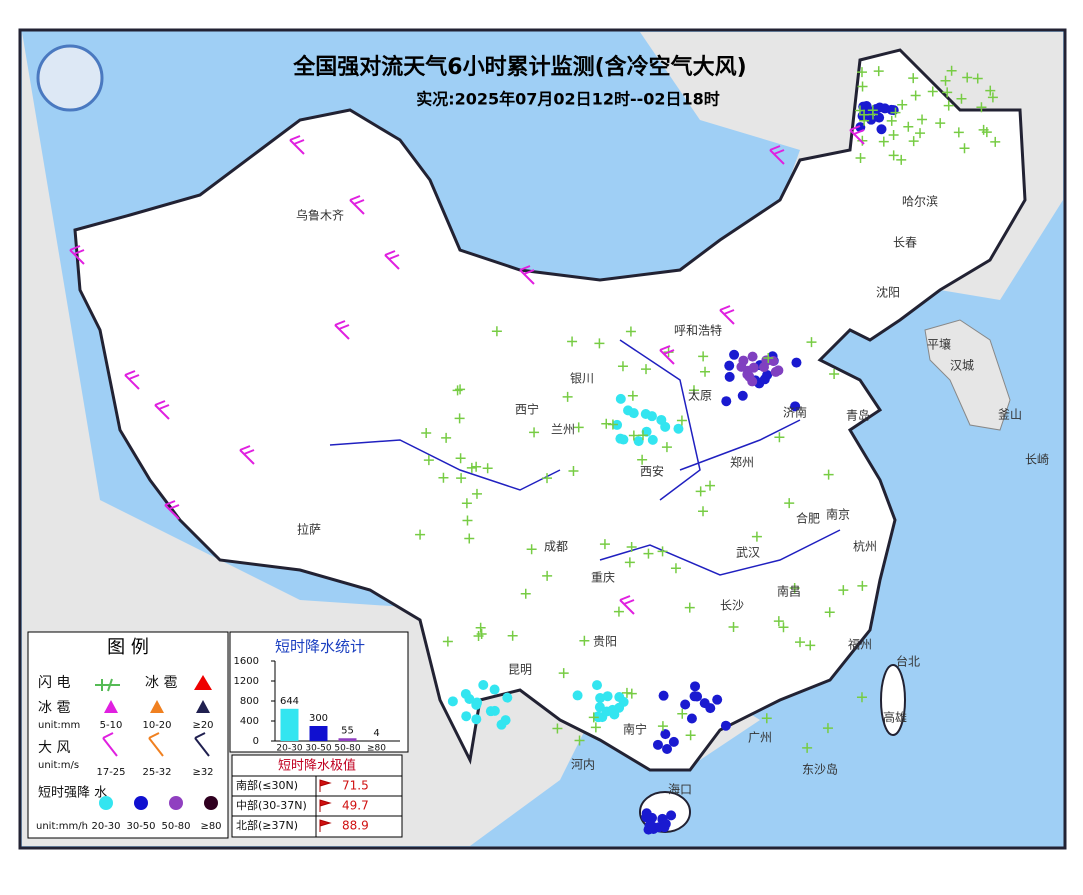 This screenshot has width=1083, height=895. Describe the element at coordinates (920, 201) in the screenshot. I see `city-label: 哈尔滨` at that location.